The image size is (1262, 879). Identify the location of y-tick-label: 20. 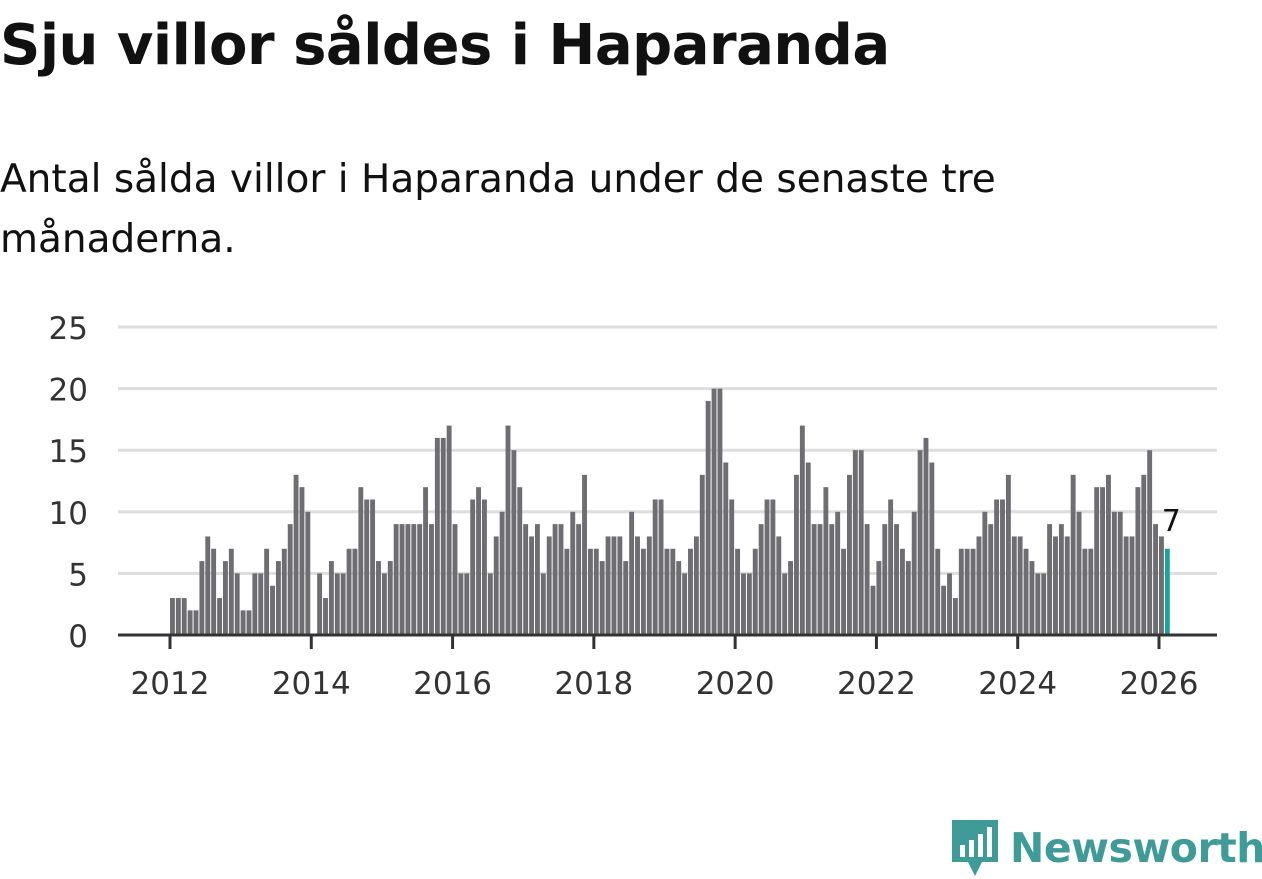
(68, 391).